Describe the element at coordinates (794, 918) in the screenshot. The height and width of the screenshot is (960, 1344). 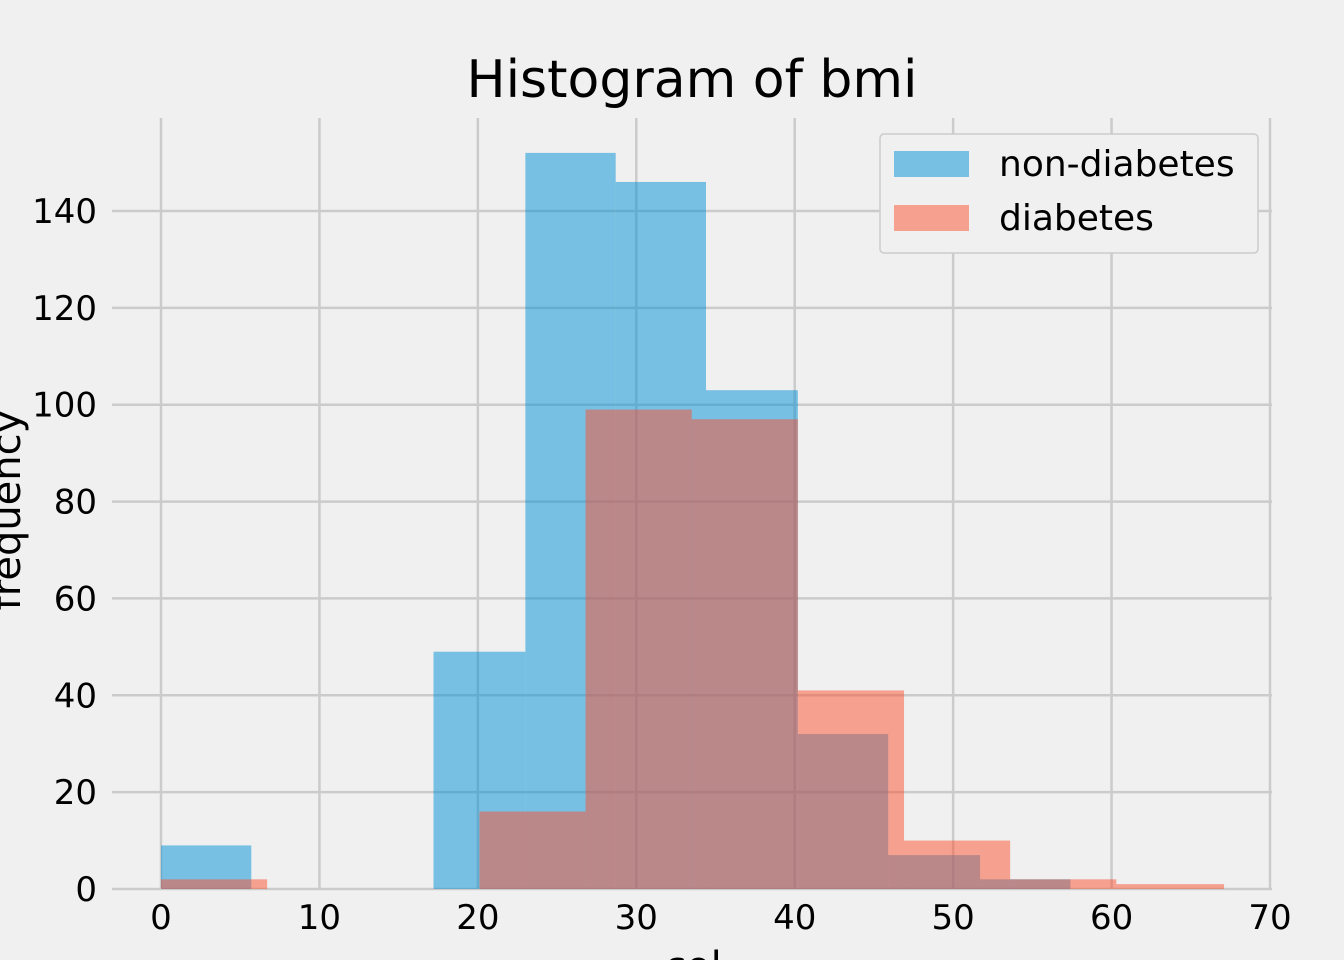
I see `x-tick-label: 40` at that location.